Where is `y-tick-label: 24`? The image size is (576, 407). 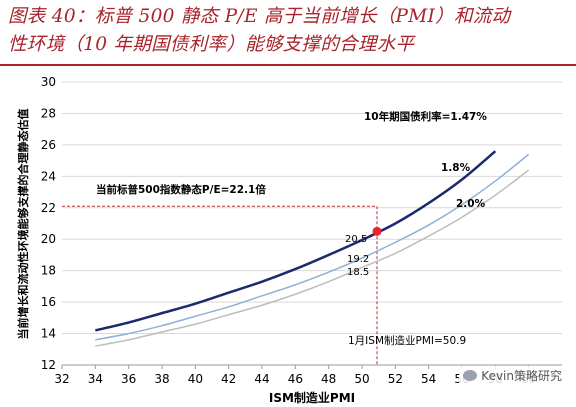
y-tick-label: 24 is located at coordinates (48, 176).